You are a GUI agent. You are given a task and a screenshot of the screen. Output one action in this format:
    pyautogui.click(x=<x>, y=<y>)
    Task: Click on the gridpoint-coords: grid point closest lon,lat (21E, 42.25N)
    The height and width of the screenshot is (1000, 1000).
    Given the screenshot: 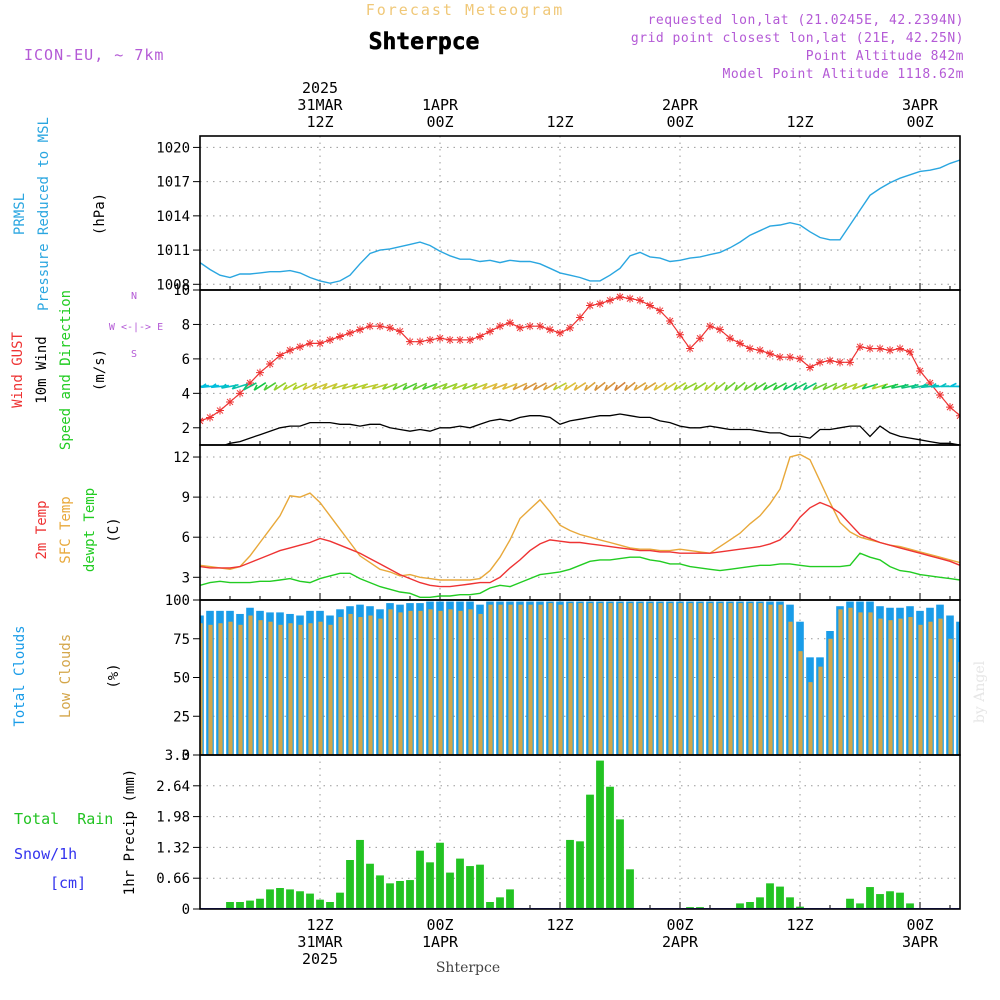 What is the action you would take?
    pyautogui.click(x=797, y=38)
    